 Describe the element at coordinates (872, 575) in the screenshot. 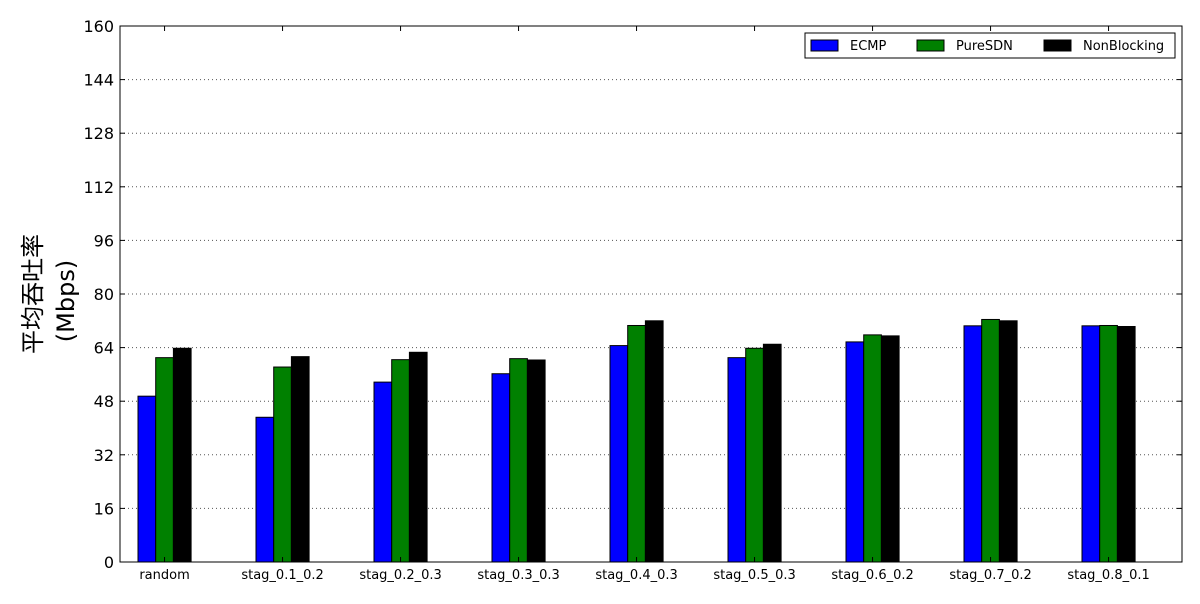

I see `x-tick-label: stag_0.6_0.2` at that location.